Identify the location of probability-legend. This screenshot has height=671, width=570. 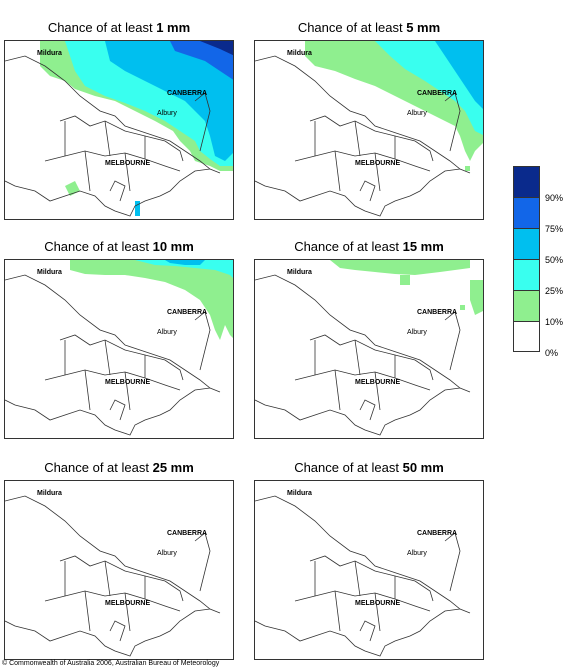
(526, 259).